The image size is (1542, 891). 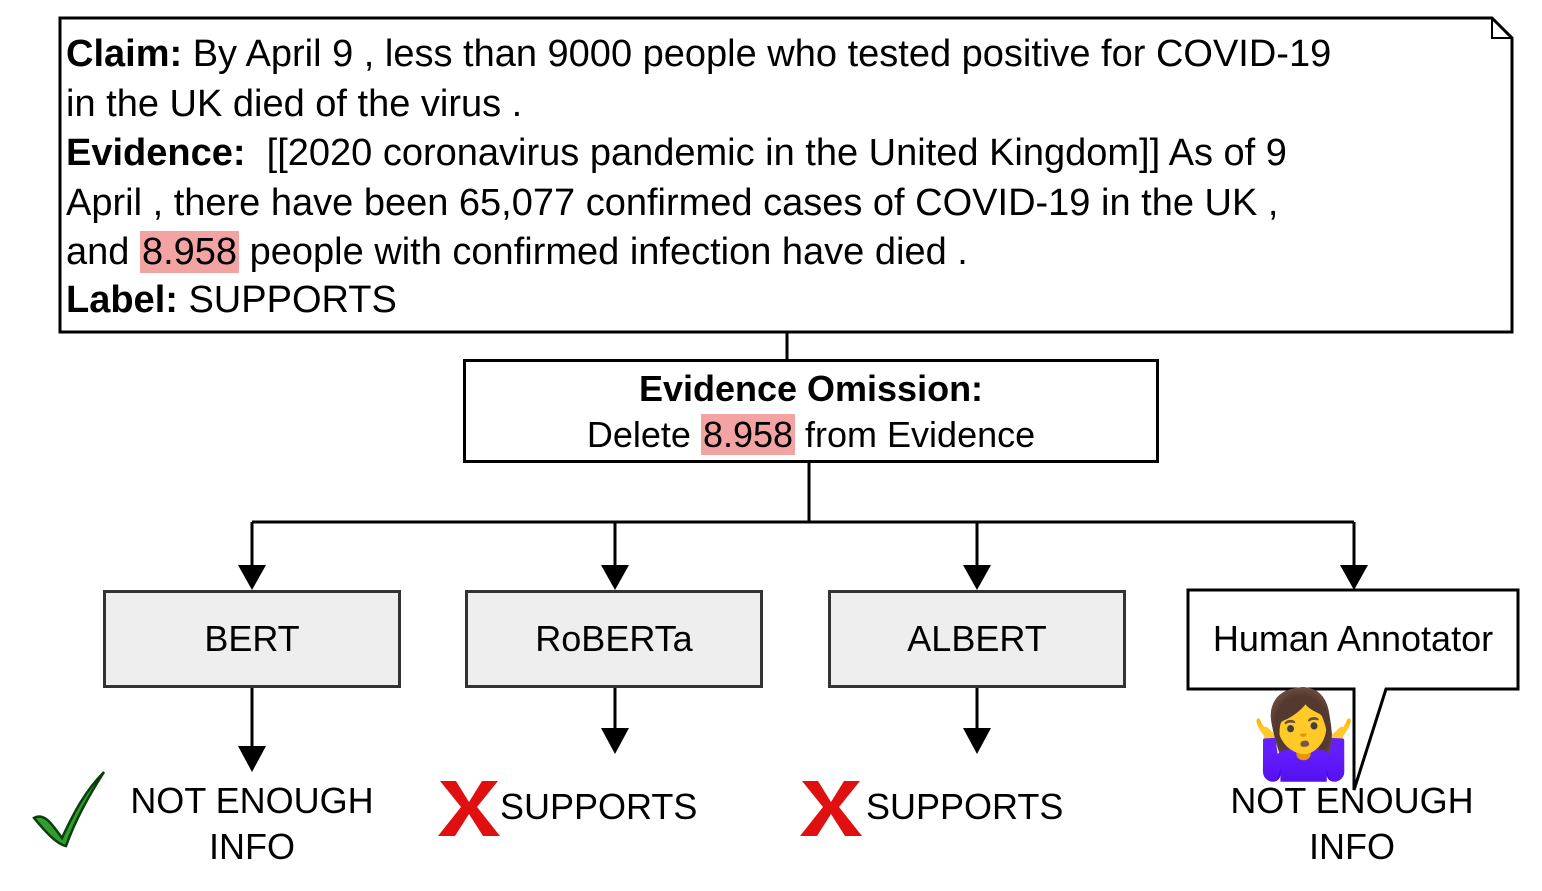 I want to click on arrow-to-albert, so click(x=977, y=556).